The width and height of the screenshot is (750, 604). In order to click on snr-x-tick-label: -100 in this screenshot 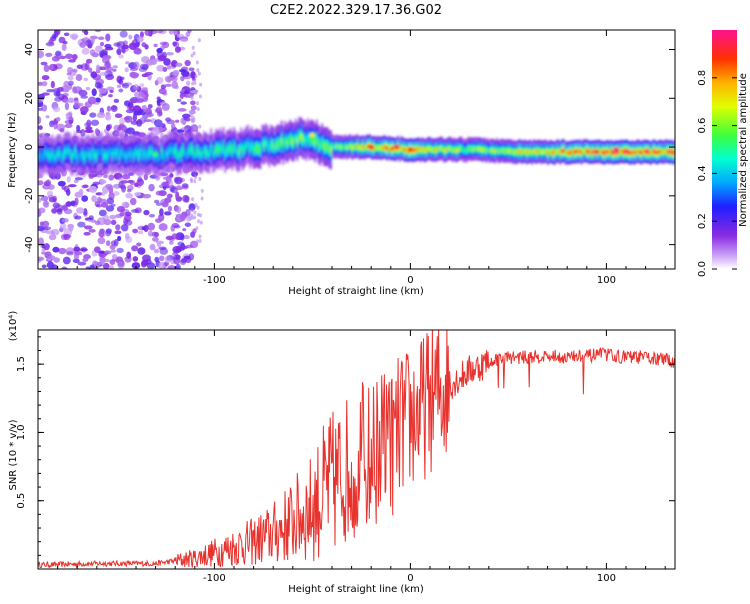, I will do `click(214, 578)`.